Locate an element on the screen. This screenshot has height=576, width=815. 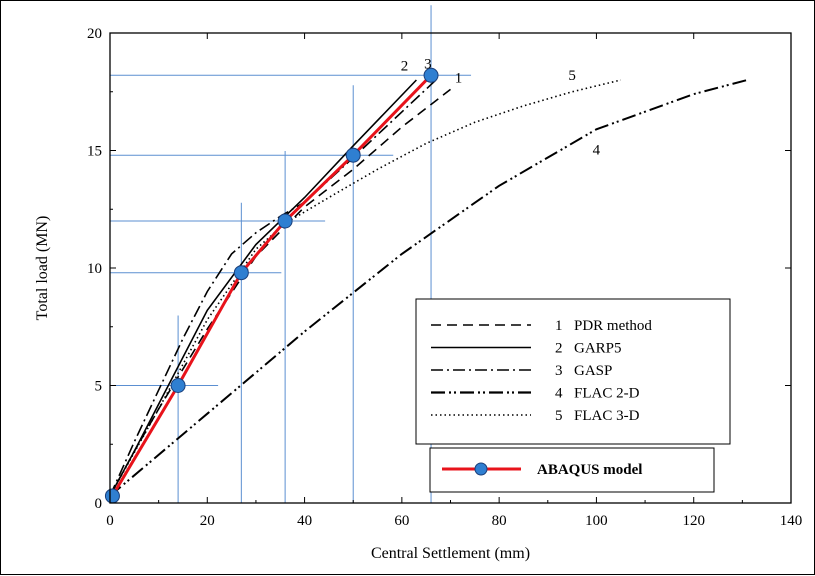
x-tick-label: 40 is located at coordinates (304, 521).